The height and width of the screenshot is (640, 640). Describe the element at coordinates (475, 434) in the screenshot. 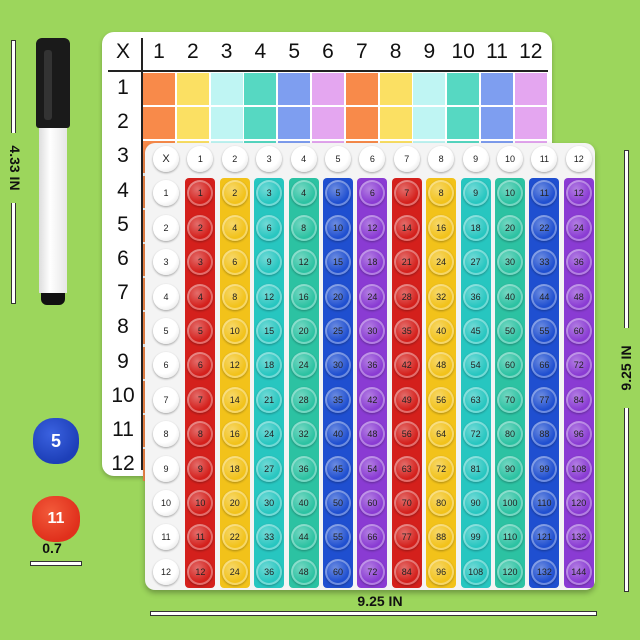

I see `popit-product-bubble: 72` at that location.